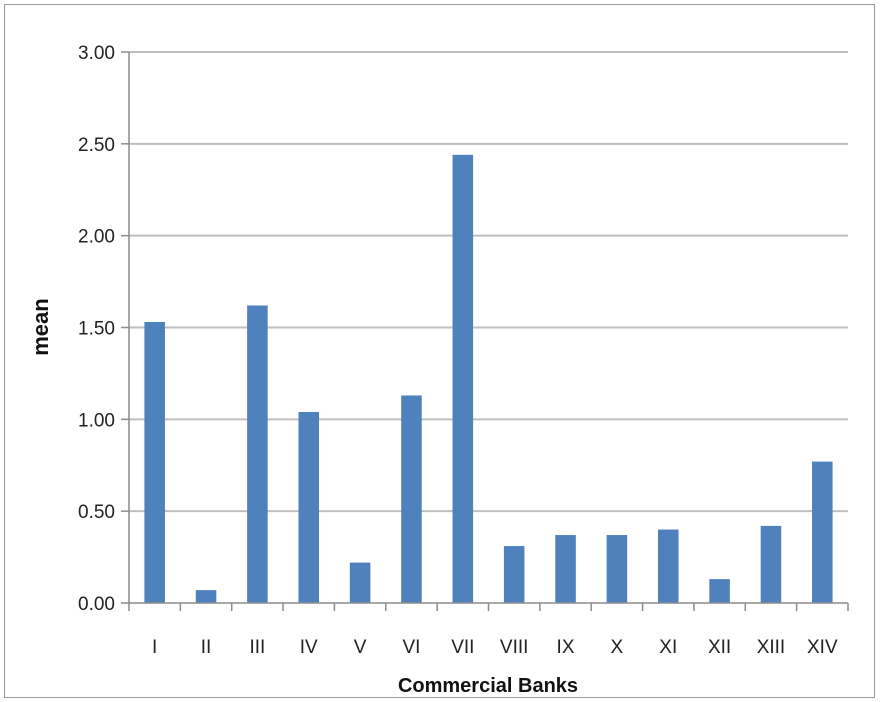 The height and width of the screenshot is (702, 881). I want to click on bar-xiii, so click(771, 564).